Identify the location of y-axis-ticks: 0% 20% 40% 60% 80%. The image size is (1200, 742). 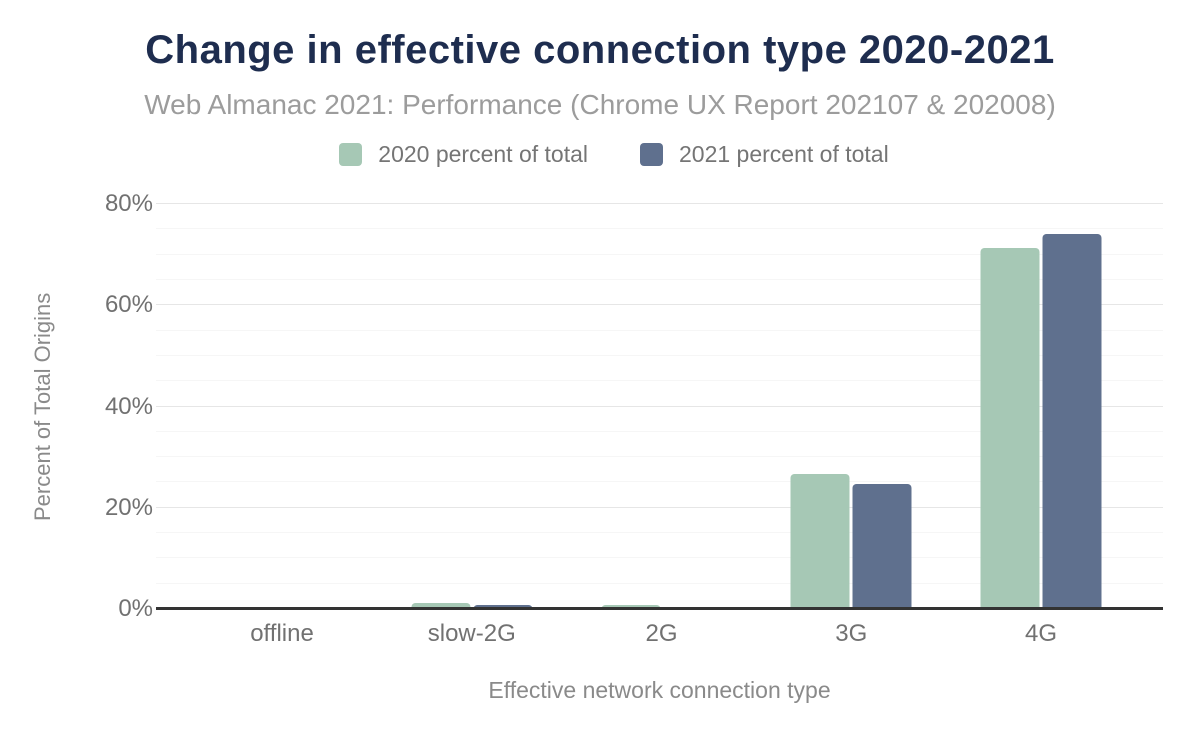
(79, 406).